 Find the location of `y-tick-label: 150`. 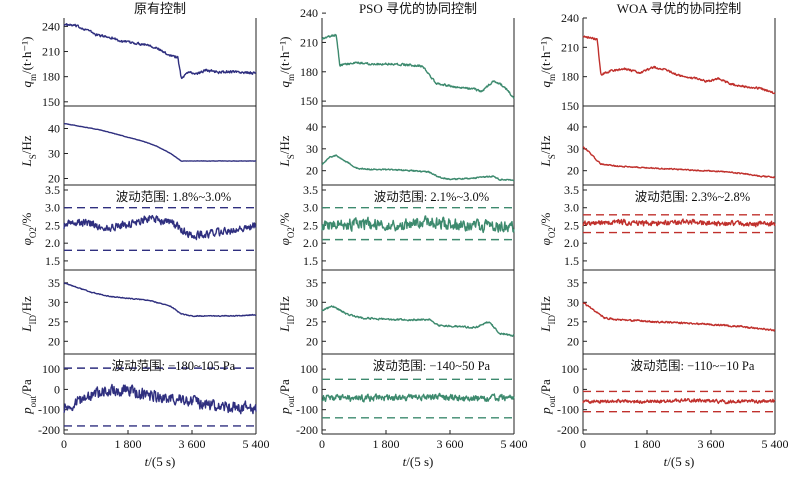

y-tick-label: 150 is located at coordinates (309, 101).